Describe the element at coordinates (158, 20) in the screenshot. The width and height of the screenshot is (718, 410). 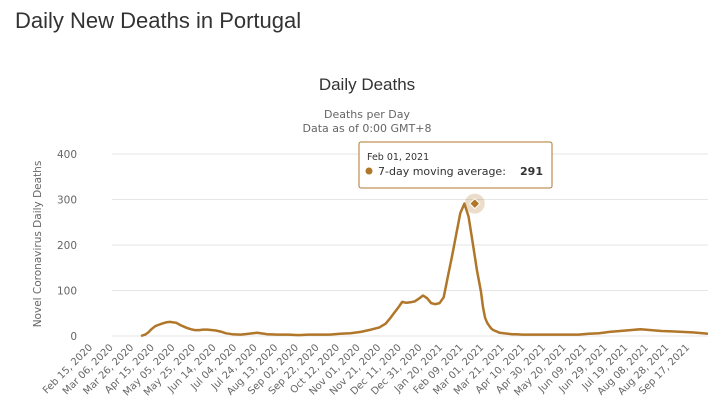
I see `page-title: Daily New Deaths in Portugal` at that location.